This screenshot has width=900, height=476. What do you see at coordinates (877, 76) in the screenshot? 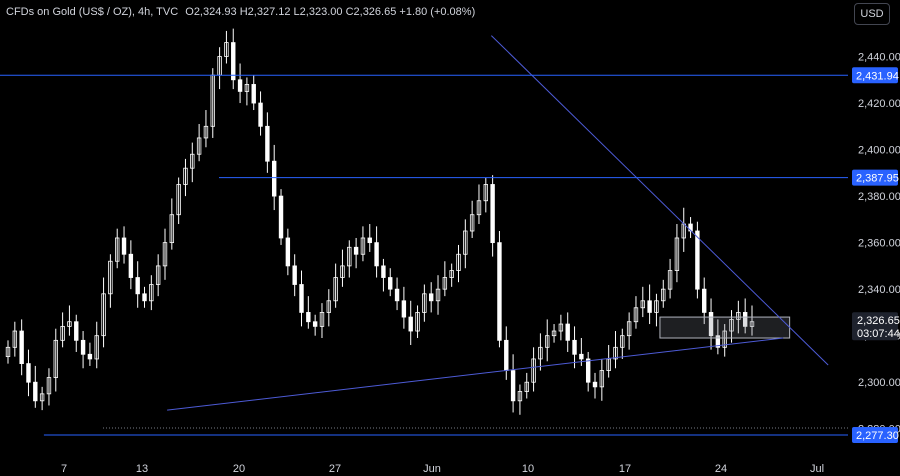
I see `level-badge-label: 2,431.94` at bounding box center [877, 76].